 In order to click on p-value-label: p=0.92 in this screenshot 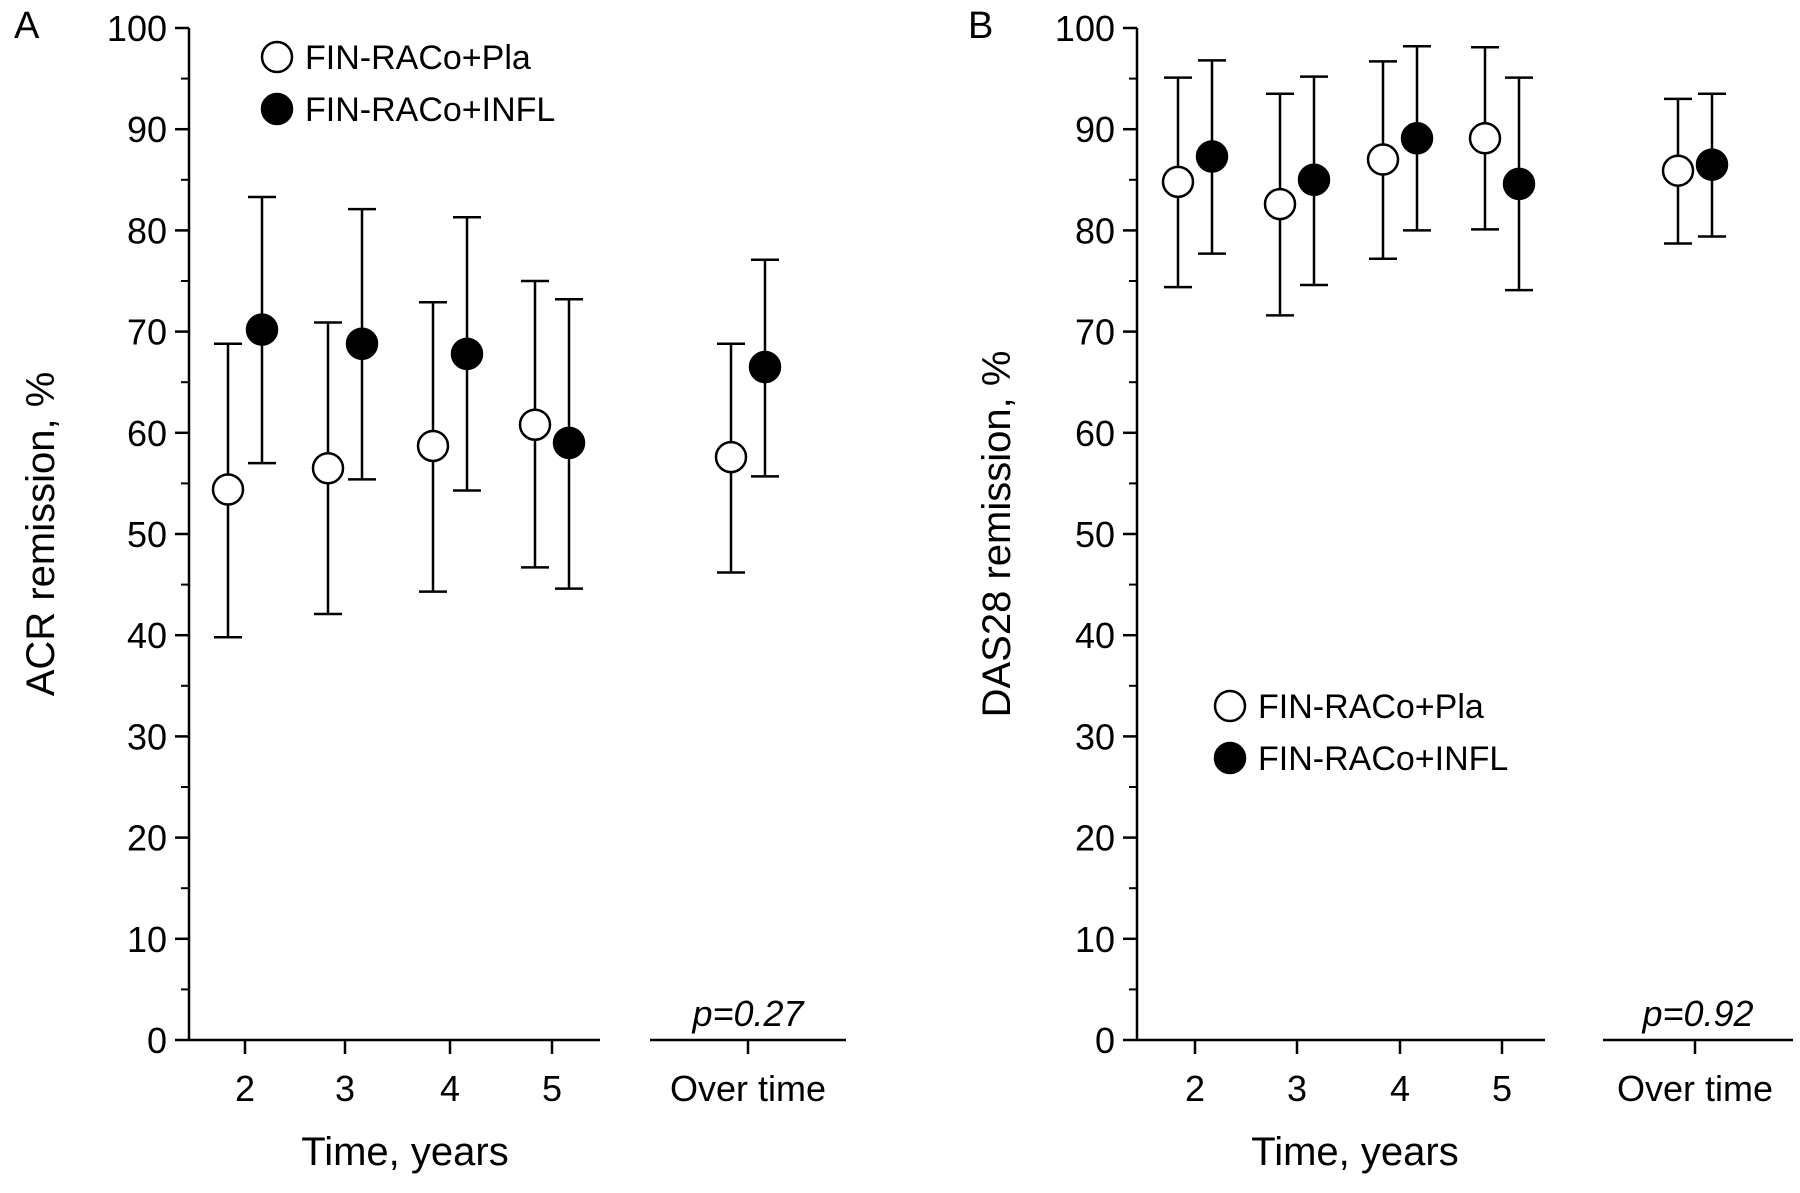, I will do `click(1697, 1013)`.